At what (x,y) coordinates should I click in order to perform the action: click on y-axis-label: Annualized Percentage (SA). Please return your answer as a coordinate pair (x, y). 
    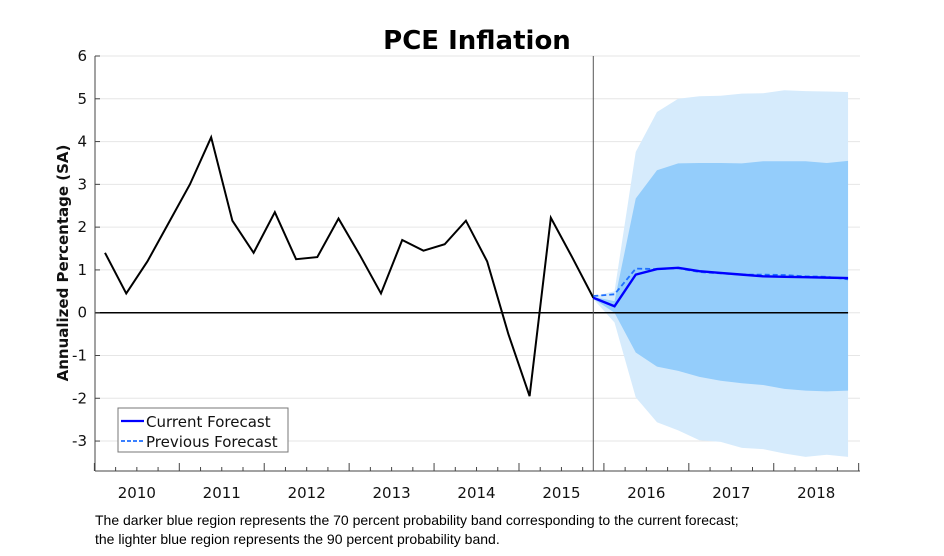
    Looking at the image, I should click on (63, 263).